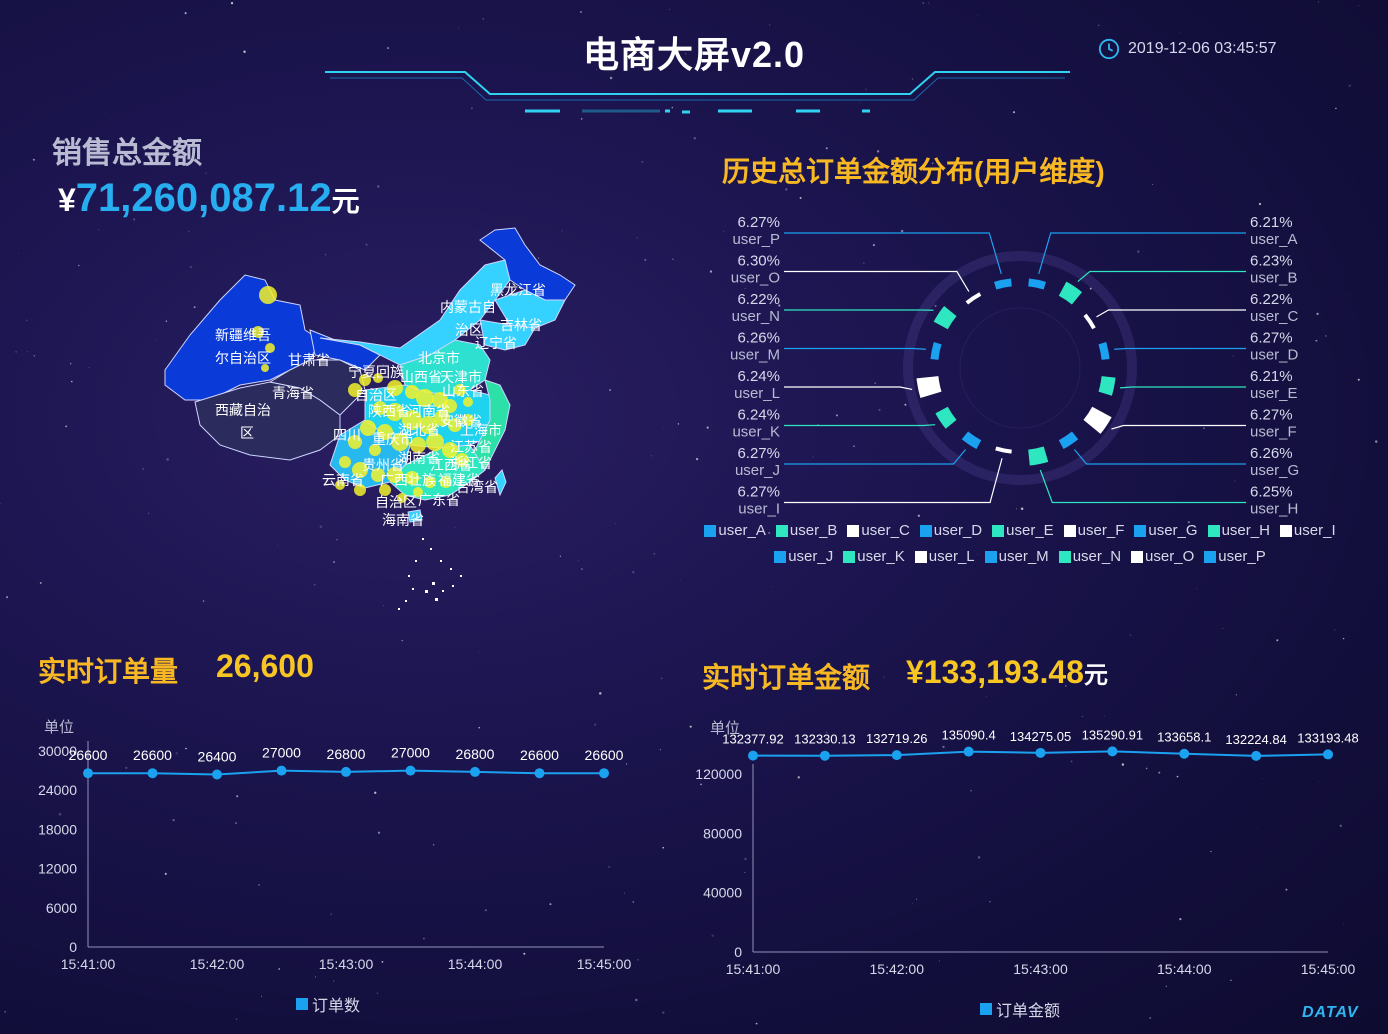 Image resolution: width=1388 pixels, height=1034 pixels. Describe the element at coordinates (806, 530) in the screenshot. I see `pie-legend-item-user_B: user_B` at that location.